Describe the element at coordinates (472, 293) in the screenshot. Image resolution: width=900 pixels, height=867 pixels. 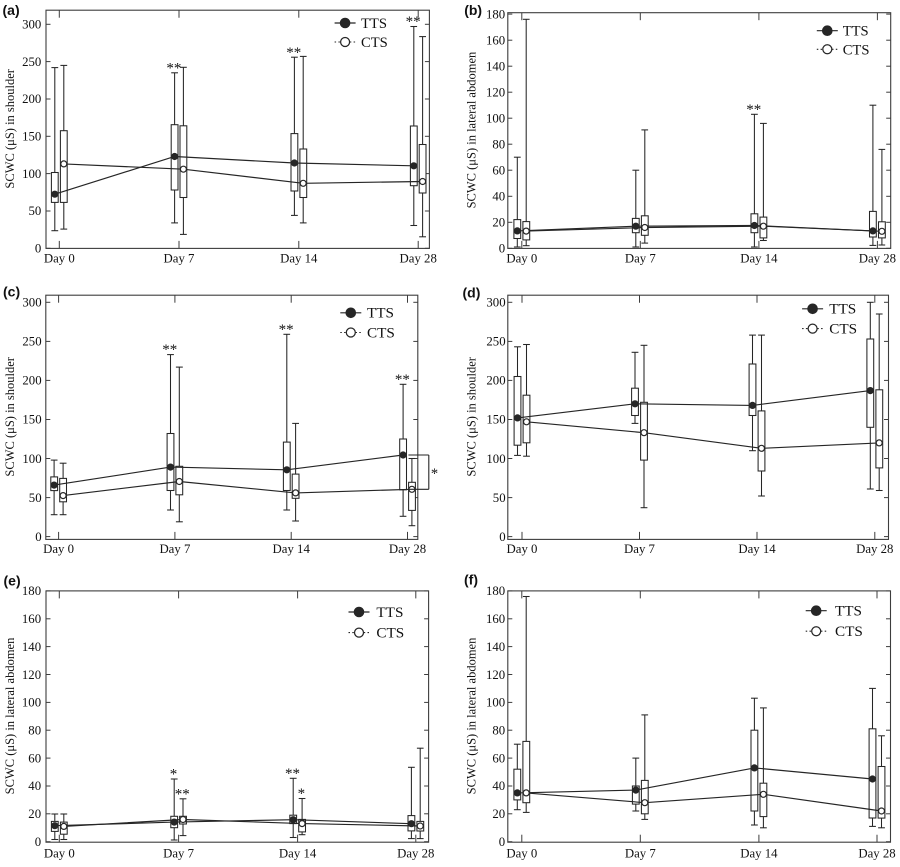
I see `svg-text: (d)` at that location.